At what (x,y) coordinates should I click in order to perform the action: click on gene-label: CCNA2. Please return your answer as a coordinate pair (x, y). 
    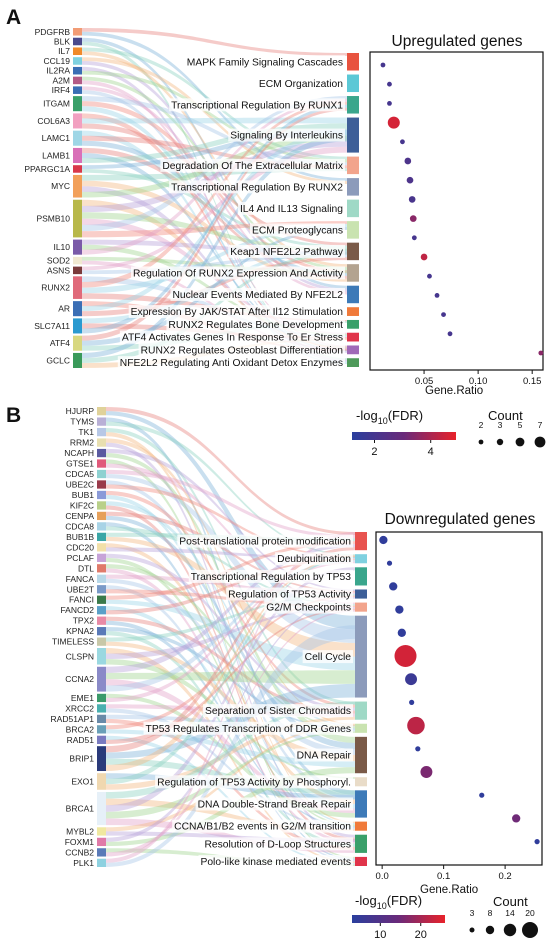
    Looking at the image, I should click on (79, 679).